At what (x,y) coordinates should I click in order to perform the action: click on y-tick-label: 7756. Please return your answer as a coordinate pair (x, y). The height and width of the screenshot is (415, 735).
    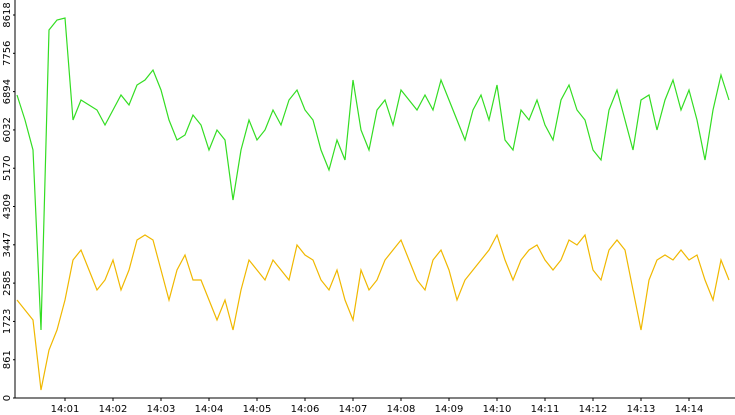
    Looking at the image, I should click on (7, 53).